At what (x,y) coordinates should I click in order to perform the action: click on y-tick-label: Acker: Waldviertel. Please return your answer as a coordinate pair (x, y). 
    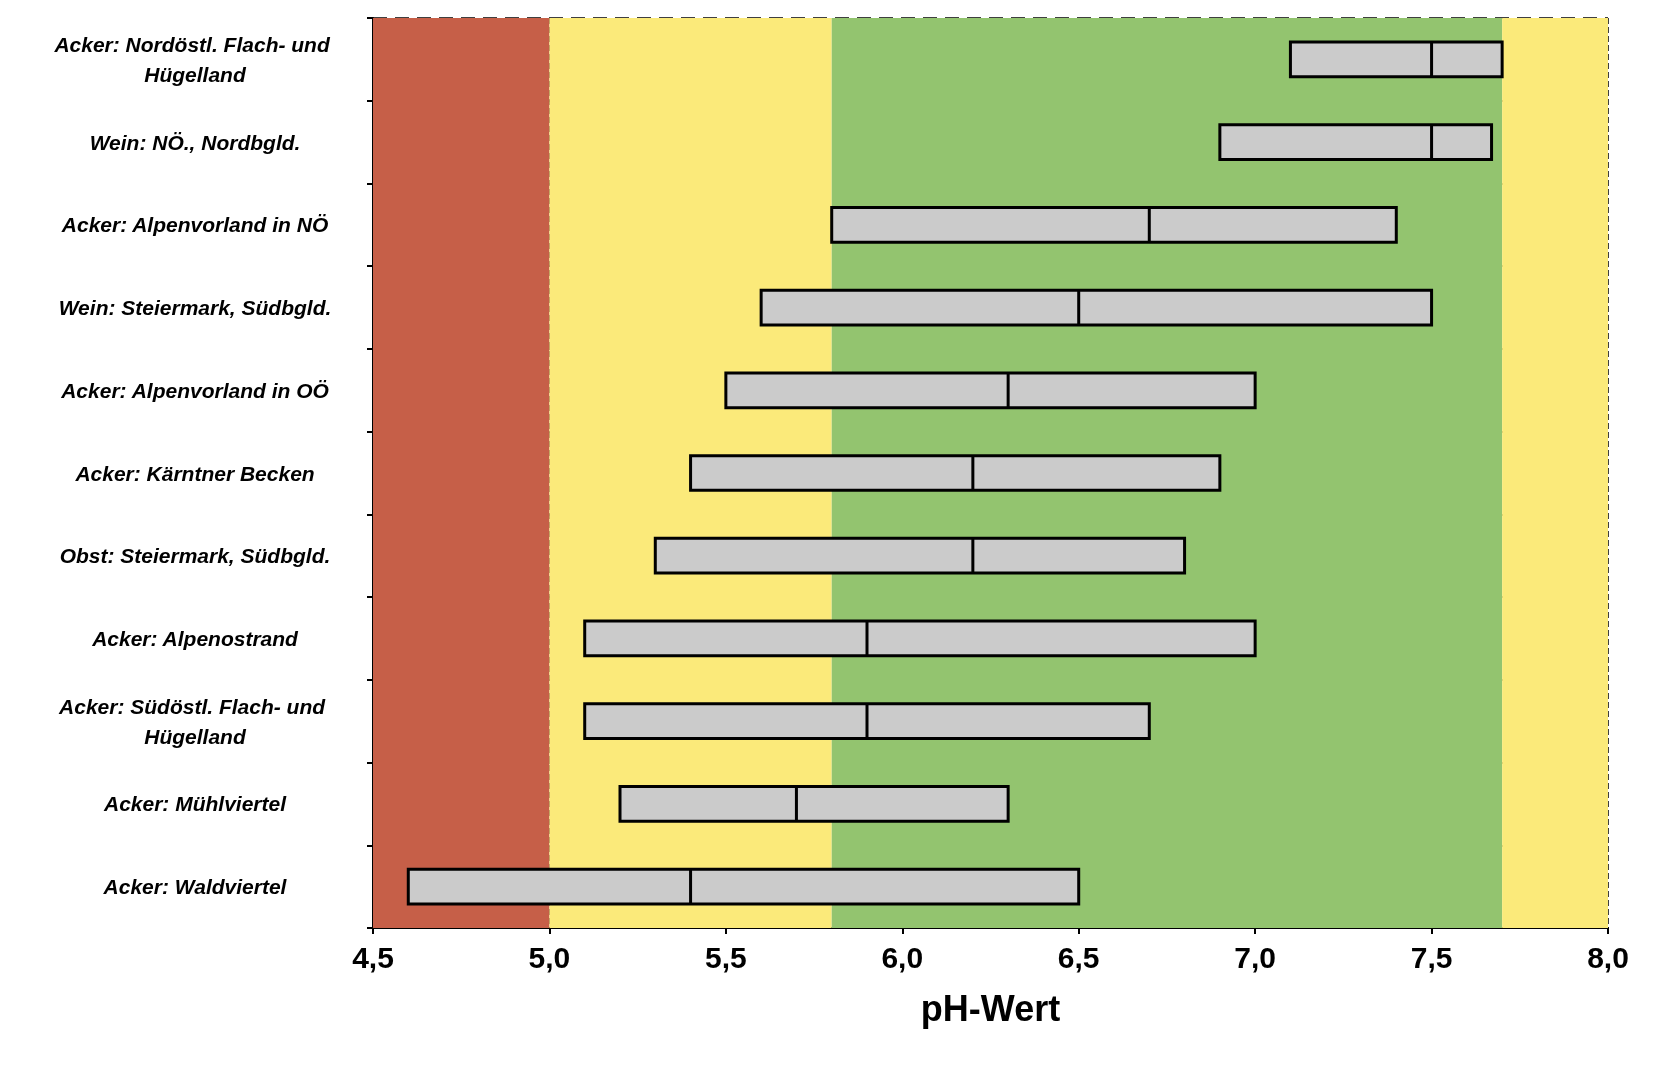
    Looking at the image, I should click on (195, 887).